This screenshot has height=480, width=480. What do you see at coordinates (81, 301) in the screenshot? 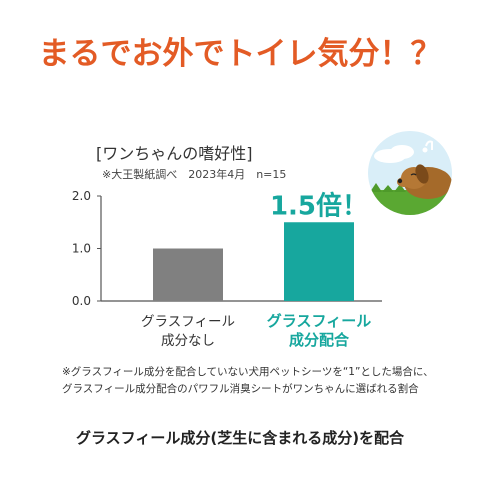
I see `y-tick-label: 0.0` at bounding box center [81, 301].